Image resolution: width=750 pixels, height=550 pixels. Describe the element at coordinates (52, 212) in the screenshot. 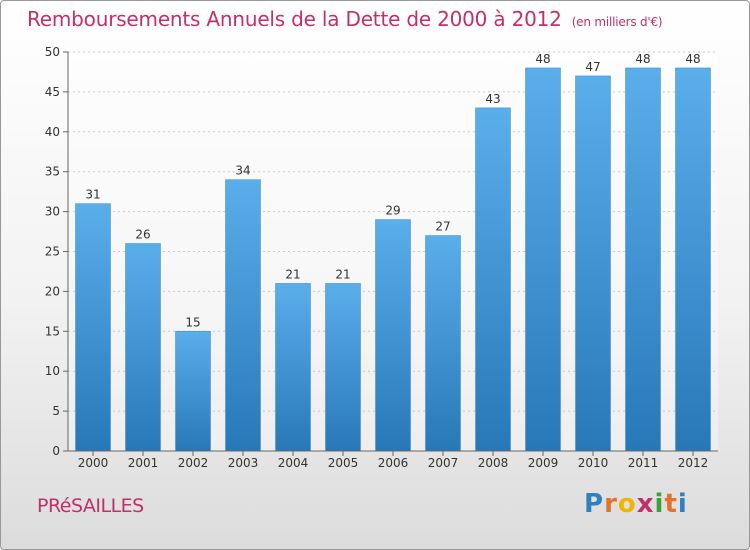

I see `y-tick-label: 30` at that location.